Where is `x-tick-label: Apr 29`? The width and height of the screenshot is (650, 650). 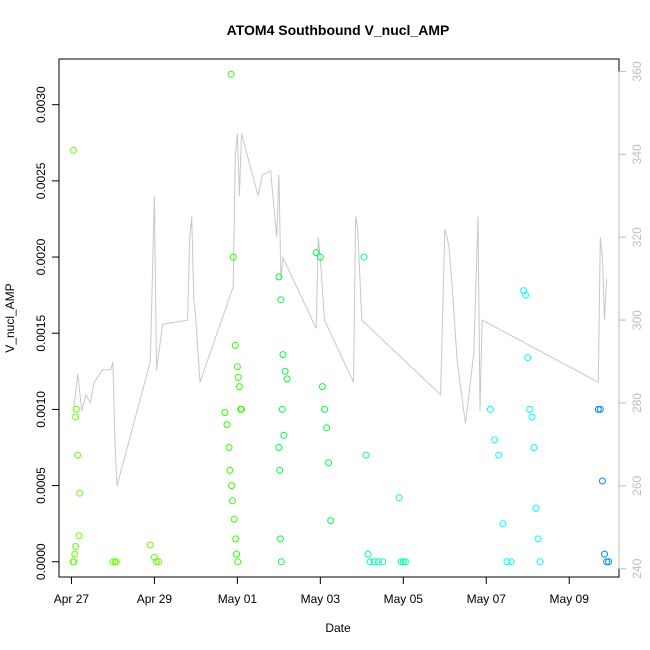 x-tick-label: Apr 29 is located at coordinates (155, 599).